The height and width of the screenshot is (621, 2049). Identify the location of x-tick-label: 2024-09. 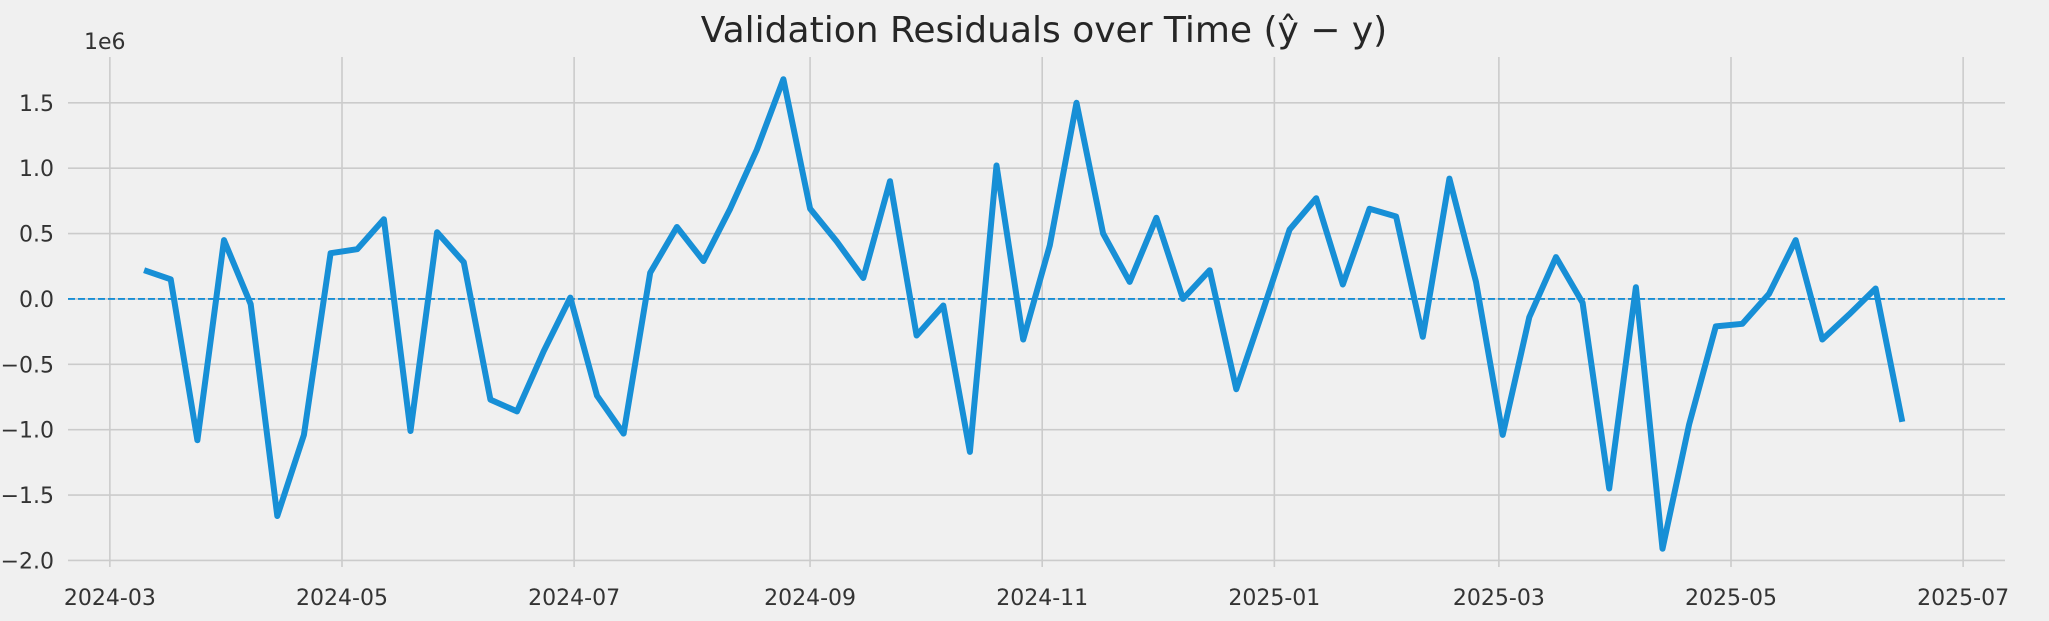
(810, 598).